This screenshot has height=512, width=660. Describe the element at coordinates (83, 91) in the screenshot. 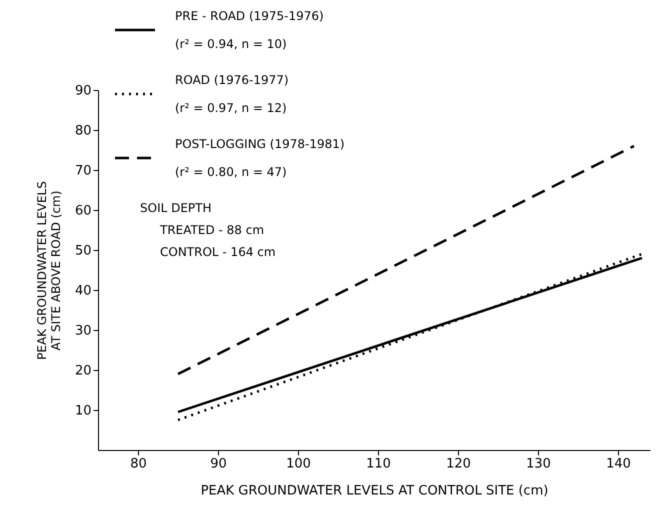

I see `y-tick-label: 90` at that location.